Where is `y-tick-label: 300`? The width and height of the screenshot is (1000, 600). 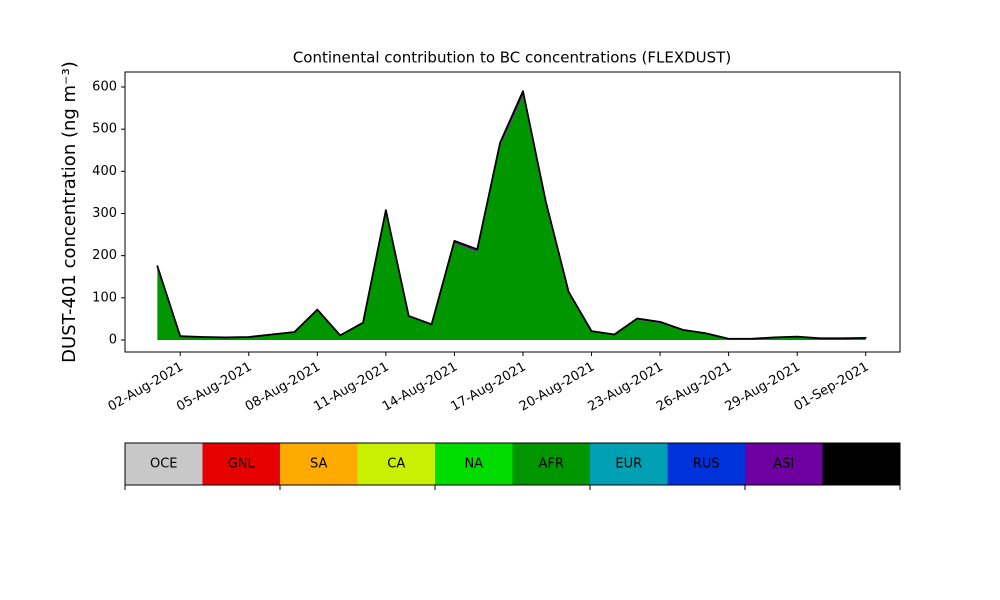 y-tick-label: 300 is located at coordinates (104, 213).